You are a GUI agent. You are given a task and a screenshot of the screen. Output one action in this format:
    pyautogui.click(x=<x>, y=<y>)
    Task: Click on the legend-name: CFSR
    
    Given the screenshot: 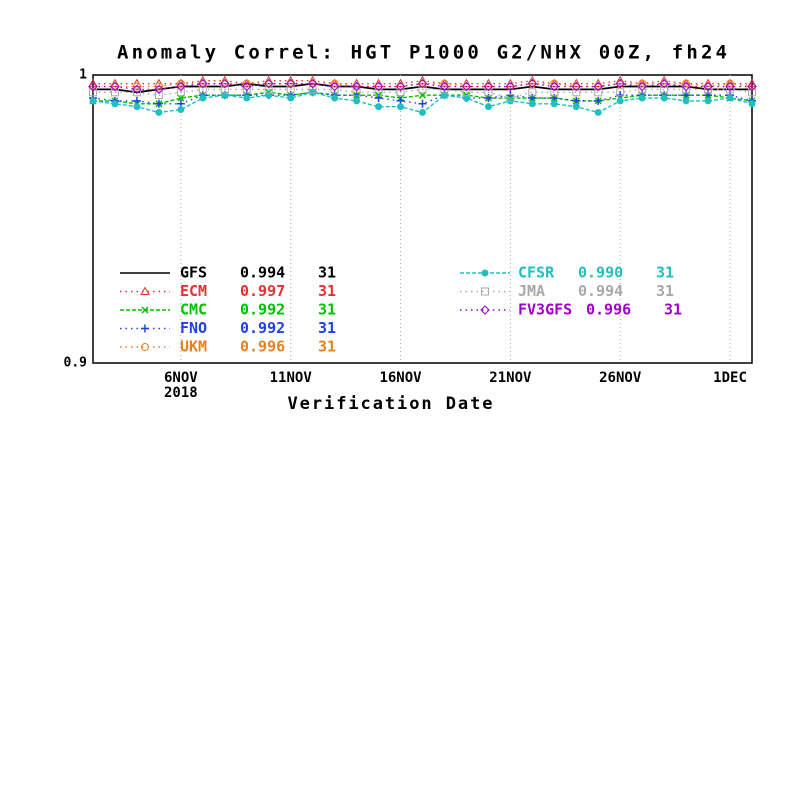 What is the action you would take?
    pyautogui.click(x=536, y=273)
    